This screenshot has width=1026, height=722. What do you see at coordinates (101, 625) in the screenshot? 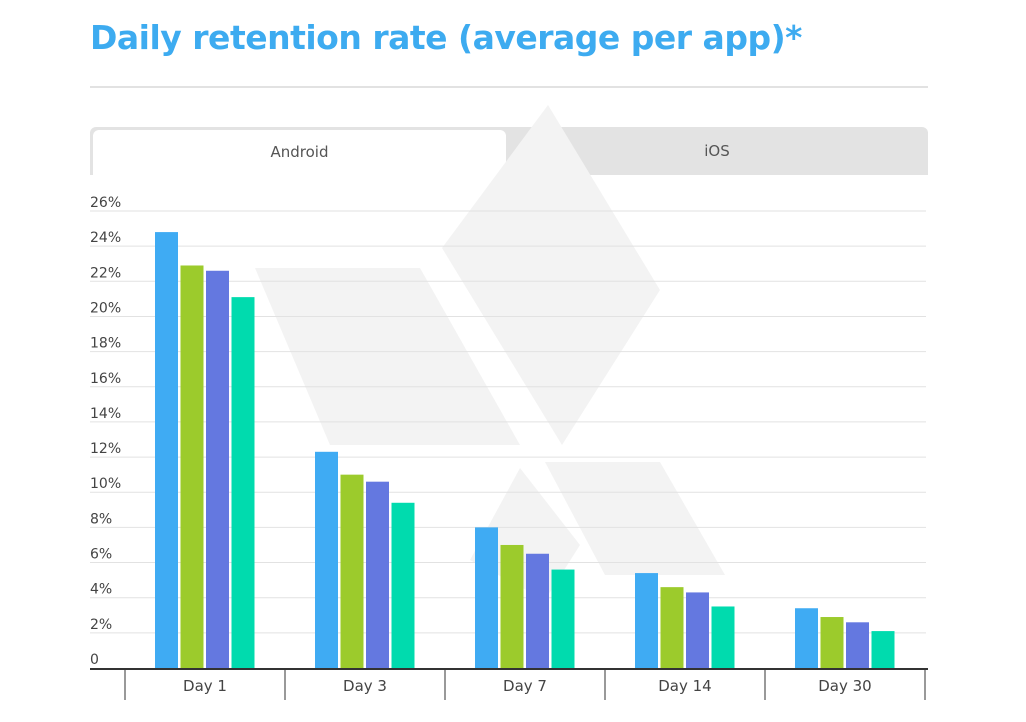
I see `y-tick-label: 2%` at bounding box center [101, 625].